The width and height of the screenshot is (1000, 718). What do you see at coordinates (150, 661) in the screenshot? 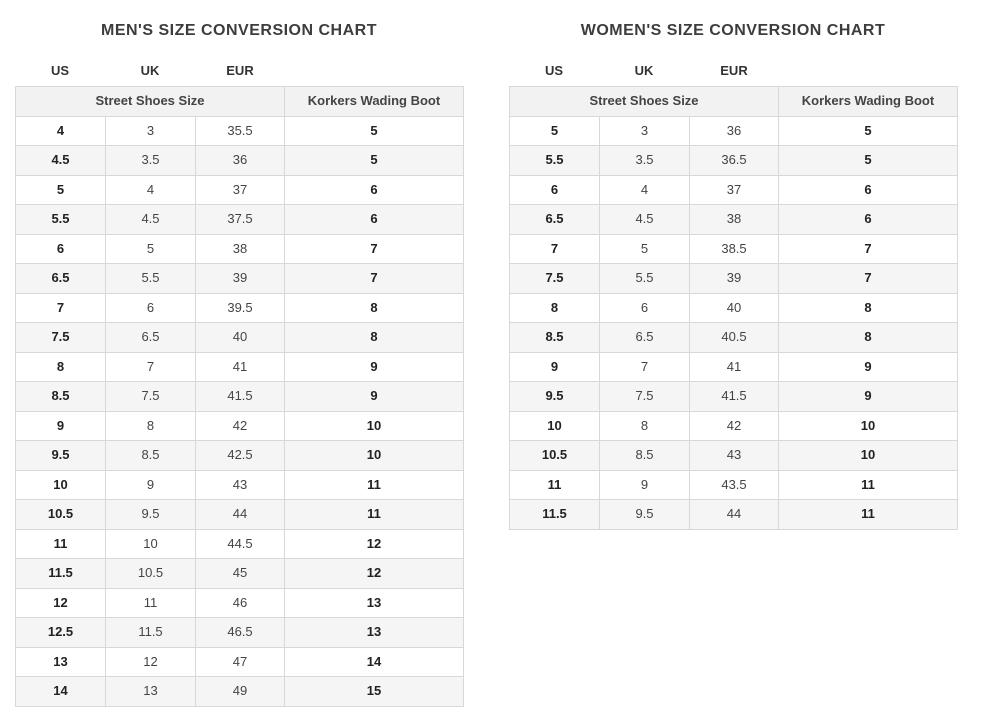
I see `uk-size-cell: 12` at bounding box center [150, 661].